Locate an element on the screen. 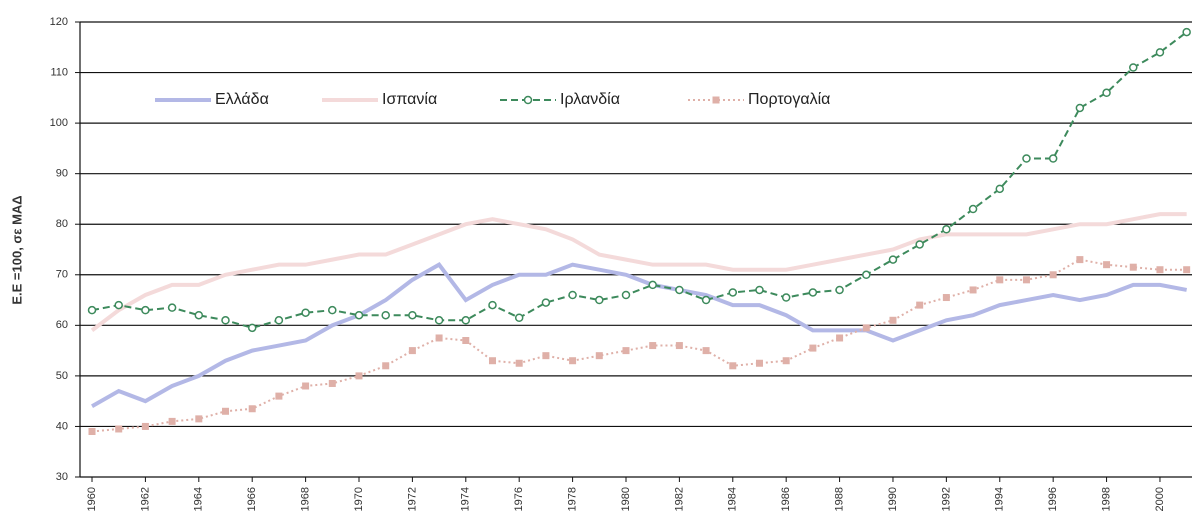 The width and height of the screenshot is (1192, 529). x-tick-label: 1962 is located at coordinates (145, 499).